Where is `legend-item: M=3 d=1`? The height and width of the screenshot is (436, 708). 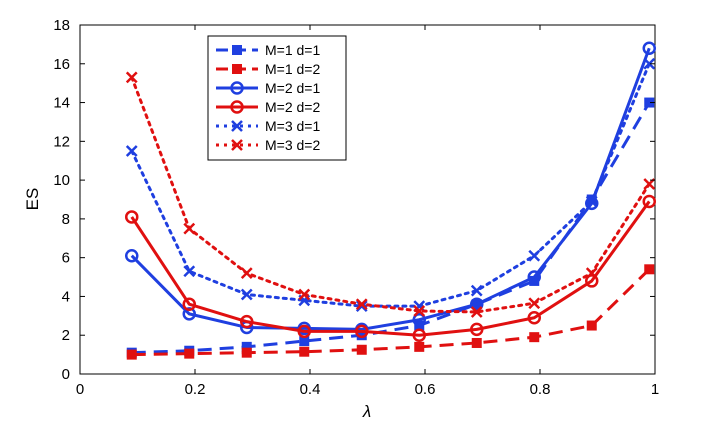 legend-item: M=3 d=1 is located at coordinates (268, 126).